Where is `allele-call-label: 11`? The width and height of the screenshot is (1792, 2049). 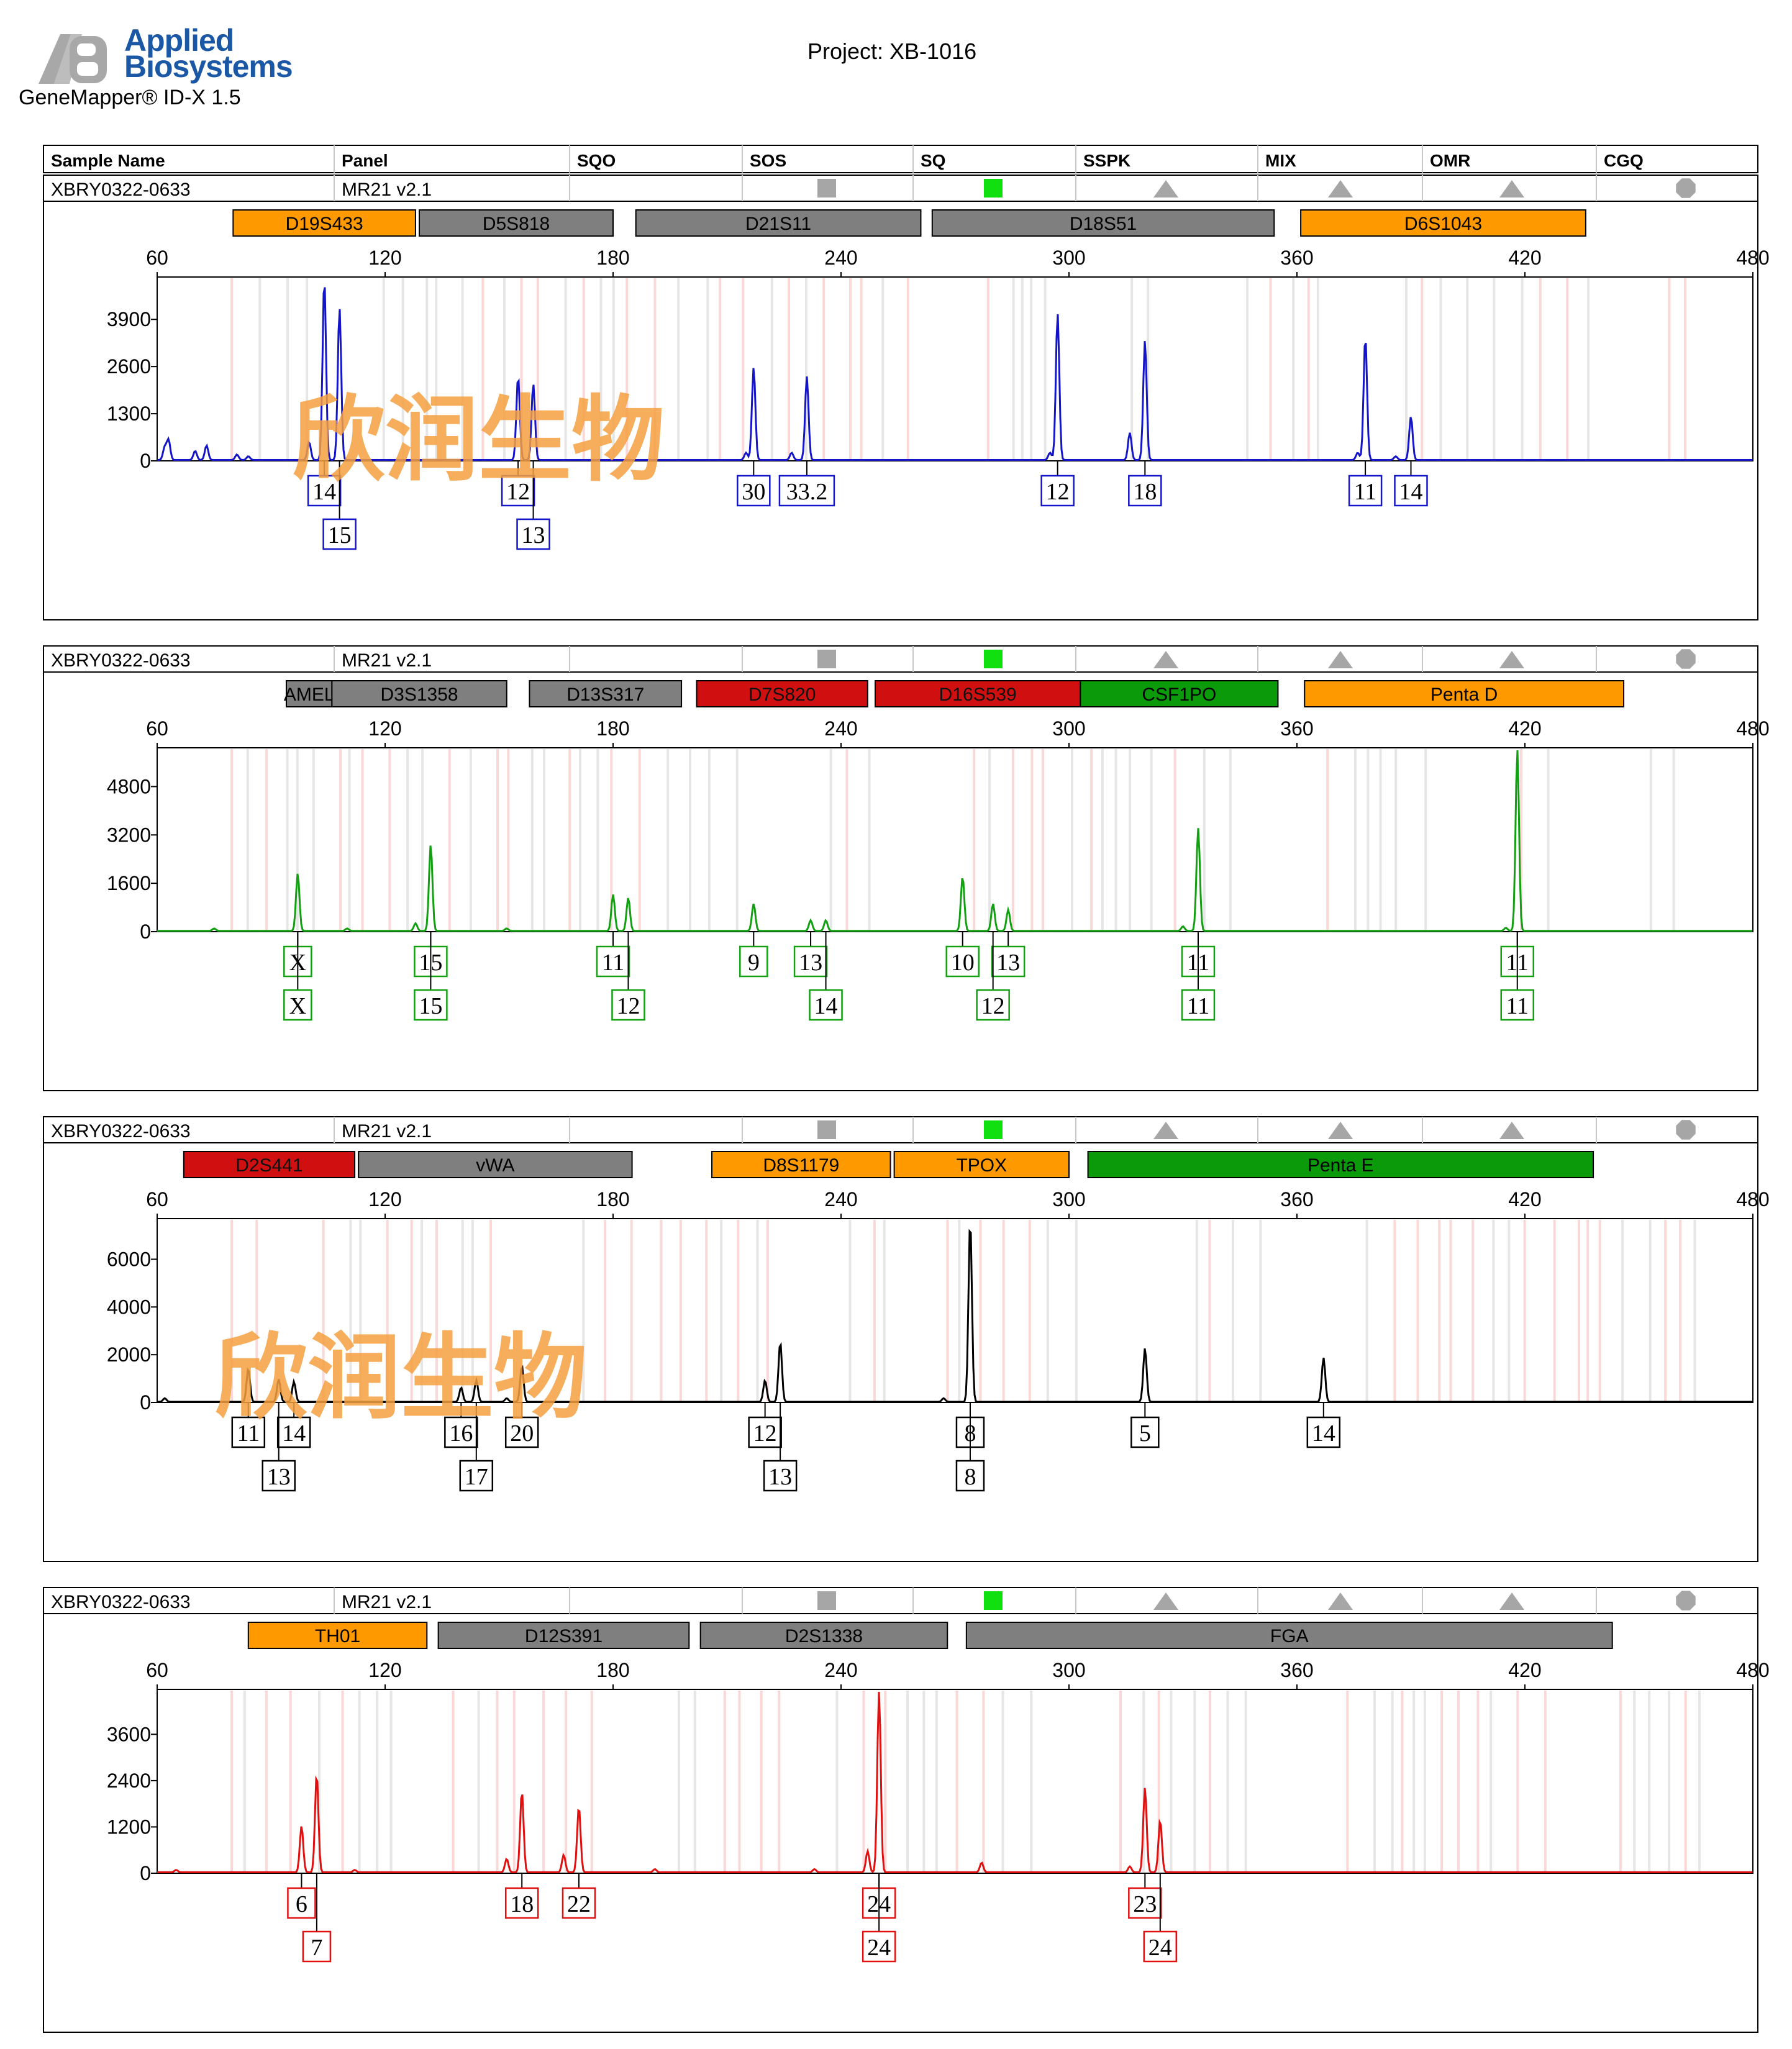 allele-call-label: 11 is located at coordinates (1198, 1006).